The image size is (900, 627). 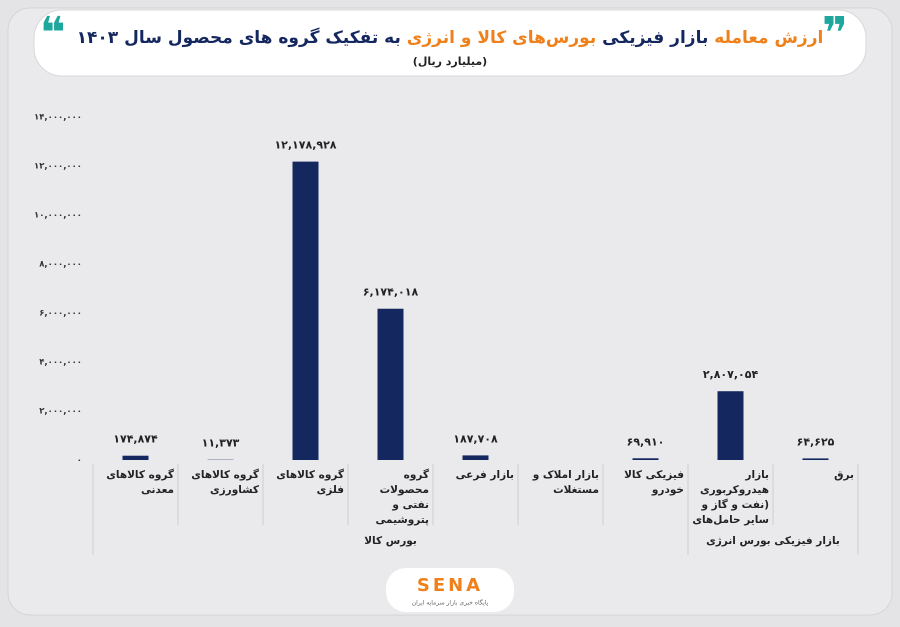 I want to click on value-label: ۶,۱۷۴,۰۱۸, so click(x=391, y=292).